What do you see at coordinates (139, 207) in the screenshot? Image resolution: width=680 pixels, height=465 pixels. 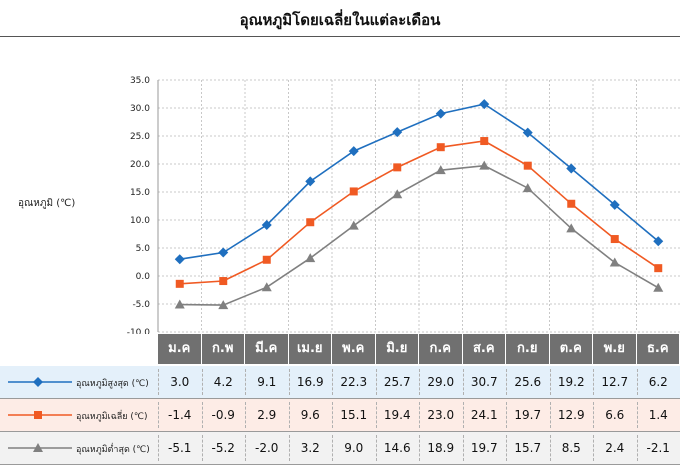 I see `y-axis-ticks: 35.030.025.020.015.010.05.00.0-5.0-10.0` at bounding box center [139, 207].